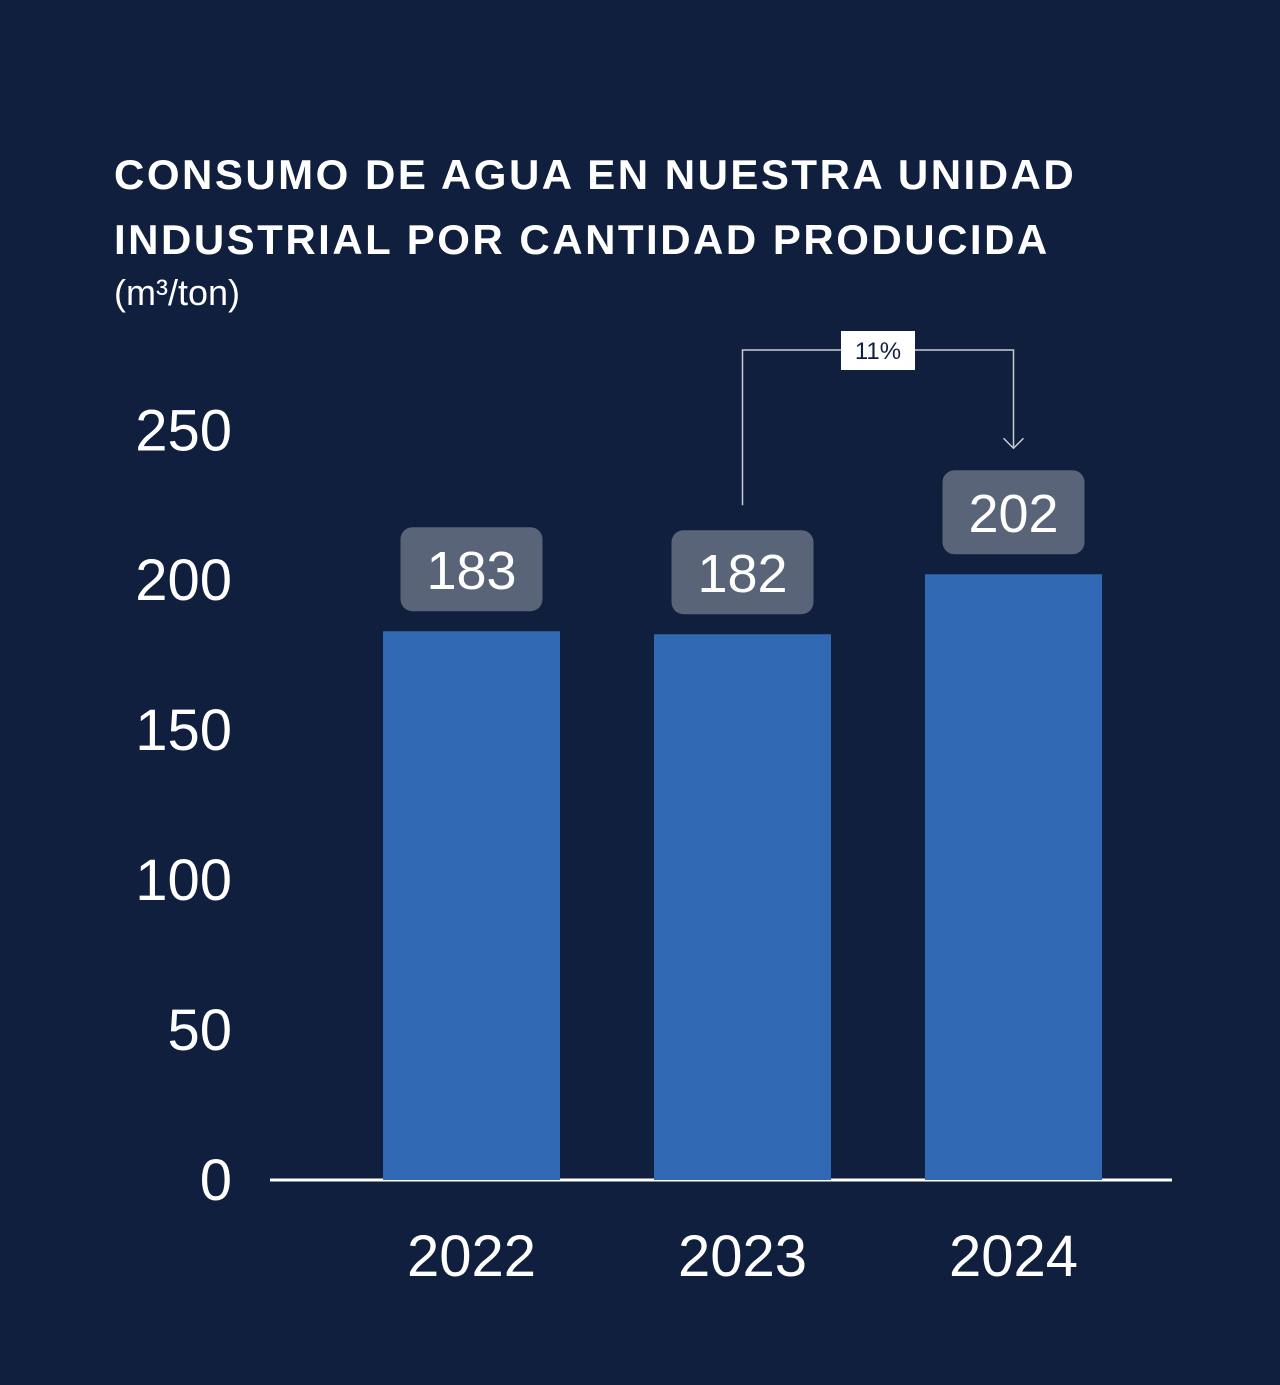  What do you see at coordinates (742, 1256) in the screenshot?
I see `x-tick-label: 2023` at bounding box center [742, 1256].